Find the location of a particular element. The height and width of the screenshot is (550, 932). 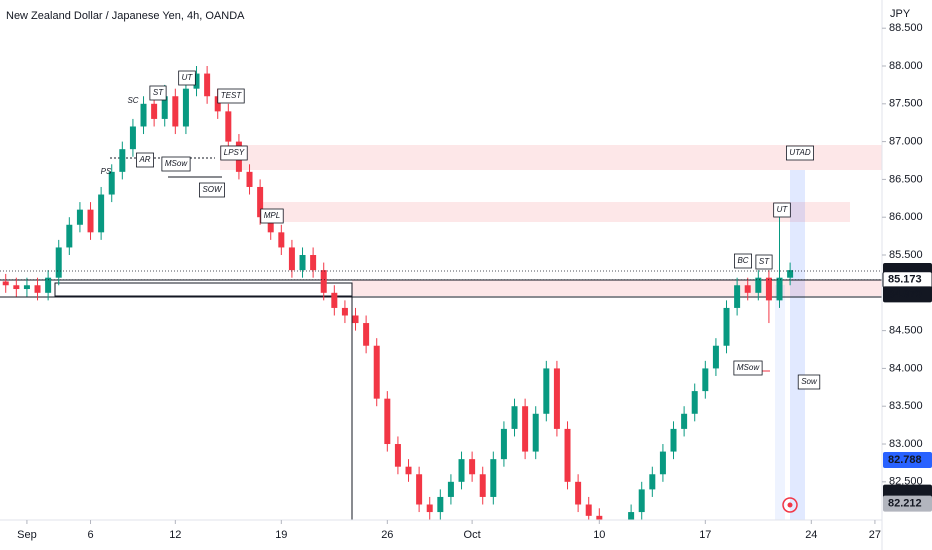

x-tick-label: 27 is located at coordinates (875, 535).